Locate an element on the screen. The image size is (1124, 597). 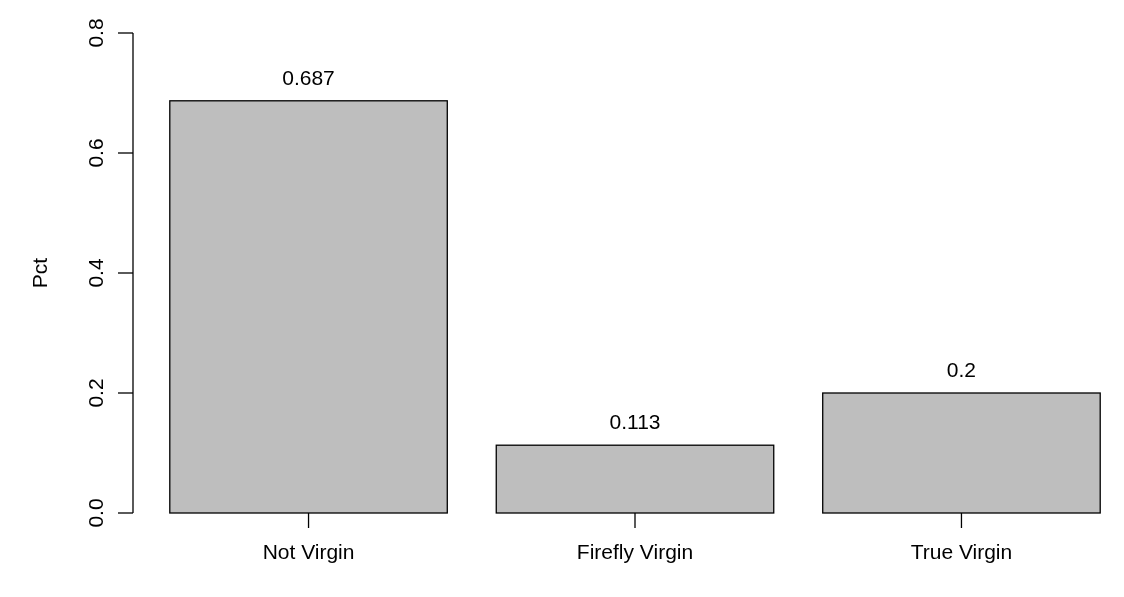
y-tick-label: 0.0 is located at coordinates (95, 513).